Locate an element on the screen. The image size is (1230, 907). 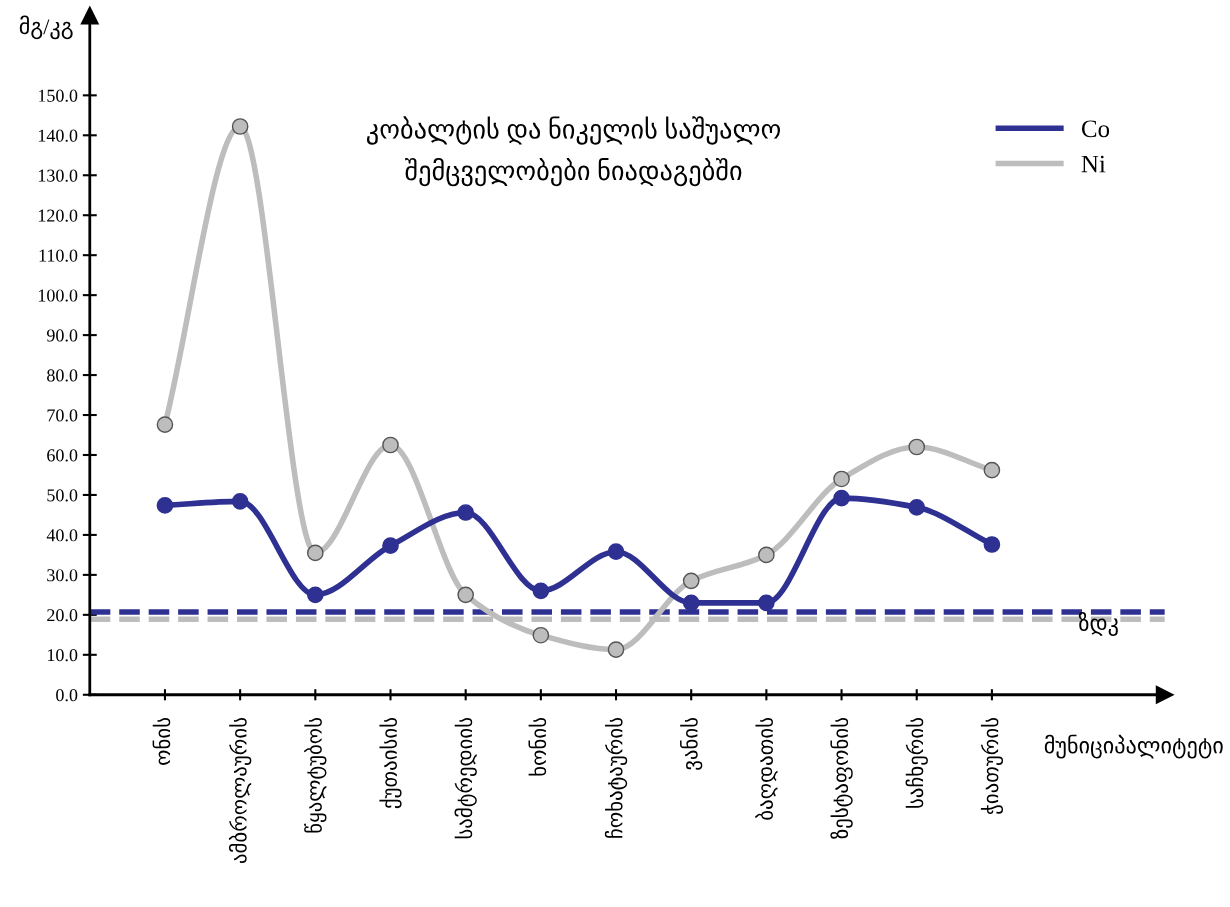
x-axis-title: მუნიციპალიტეტი is located at coordinates (1133, 746).